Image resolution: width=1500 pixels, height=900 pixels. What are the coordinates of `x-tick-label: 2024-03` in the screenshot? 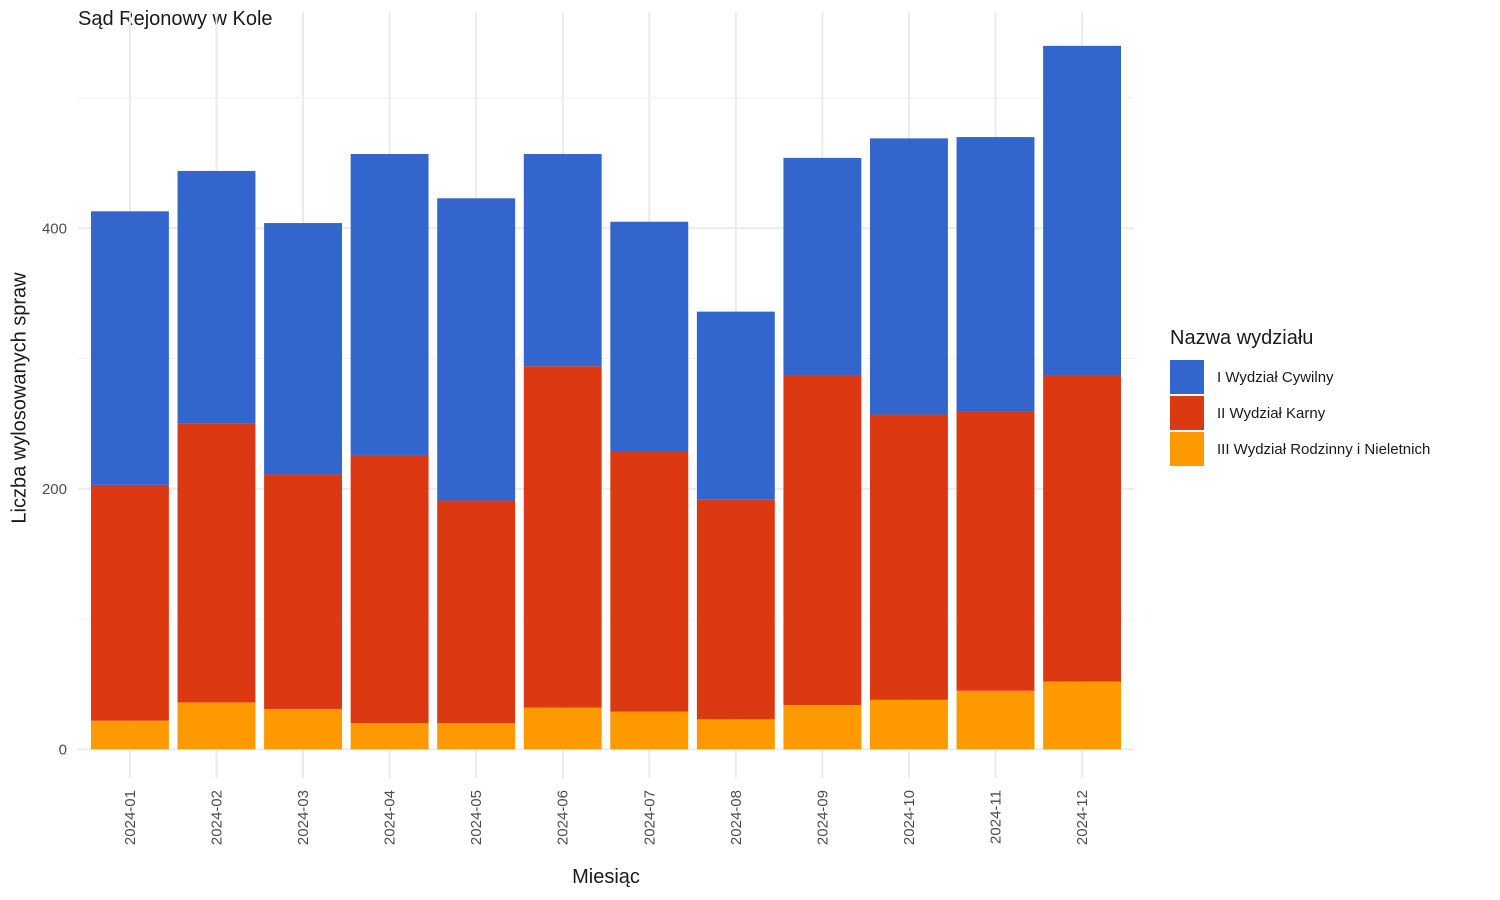 It's located at (303, 817).